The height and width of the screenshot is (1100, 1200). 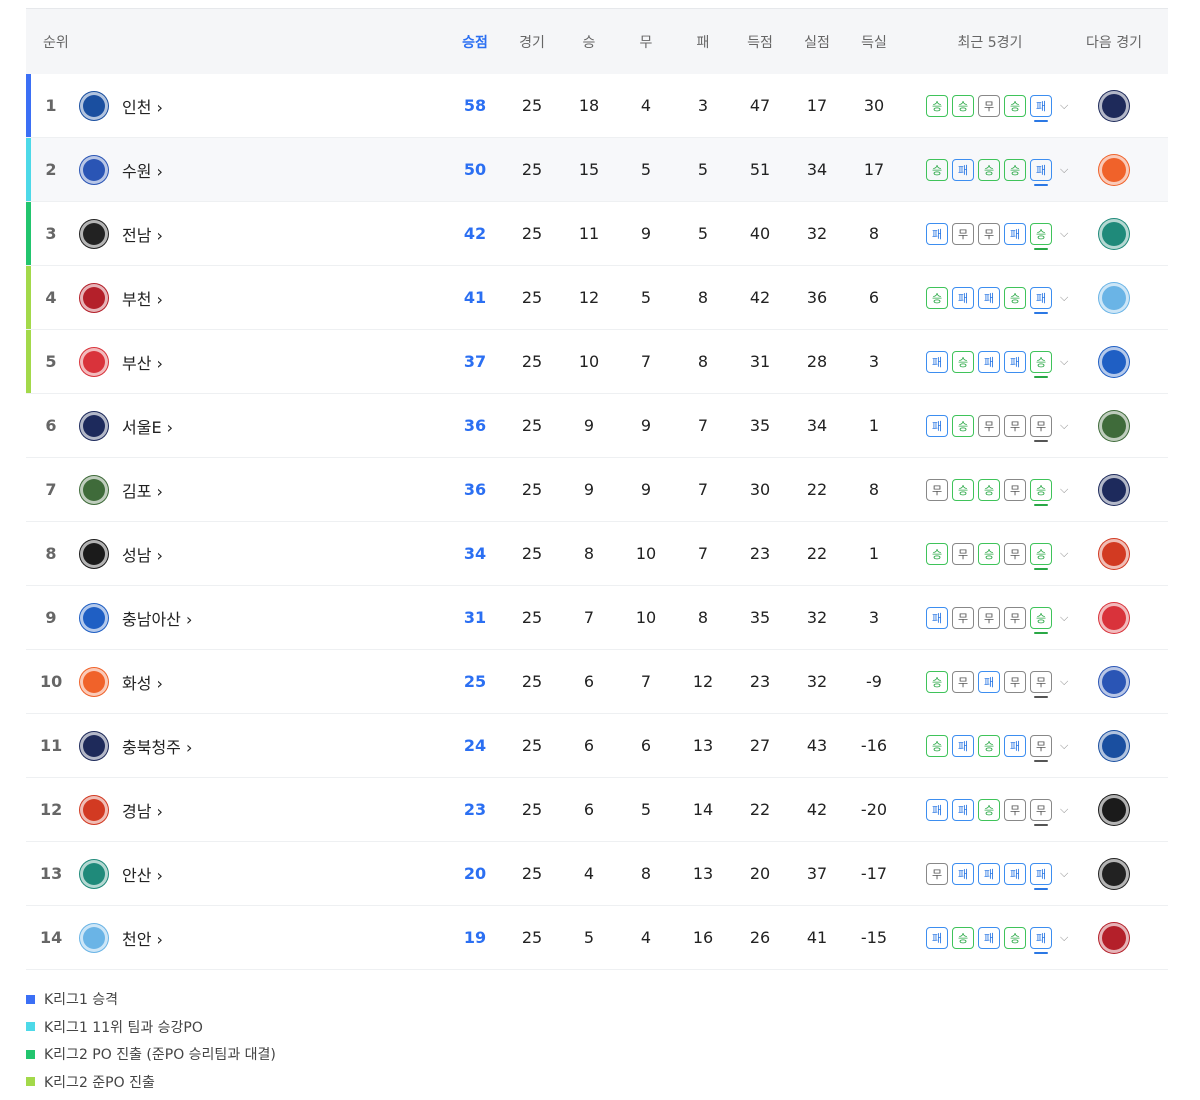 I want to click on team-name-link: 천안 ›, so click(x=142, y=938).